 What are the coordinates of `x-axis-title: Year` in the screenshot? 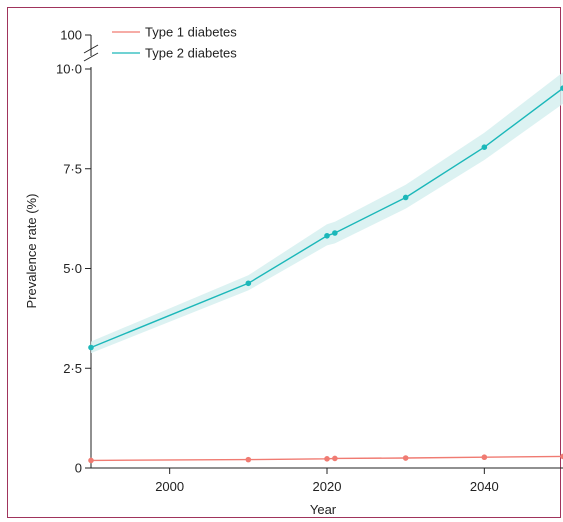 It's located at (323, 509).